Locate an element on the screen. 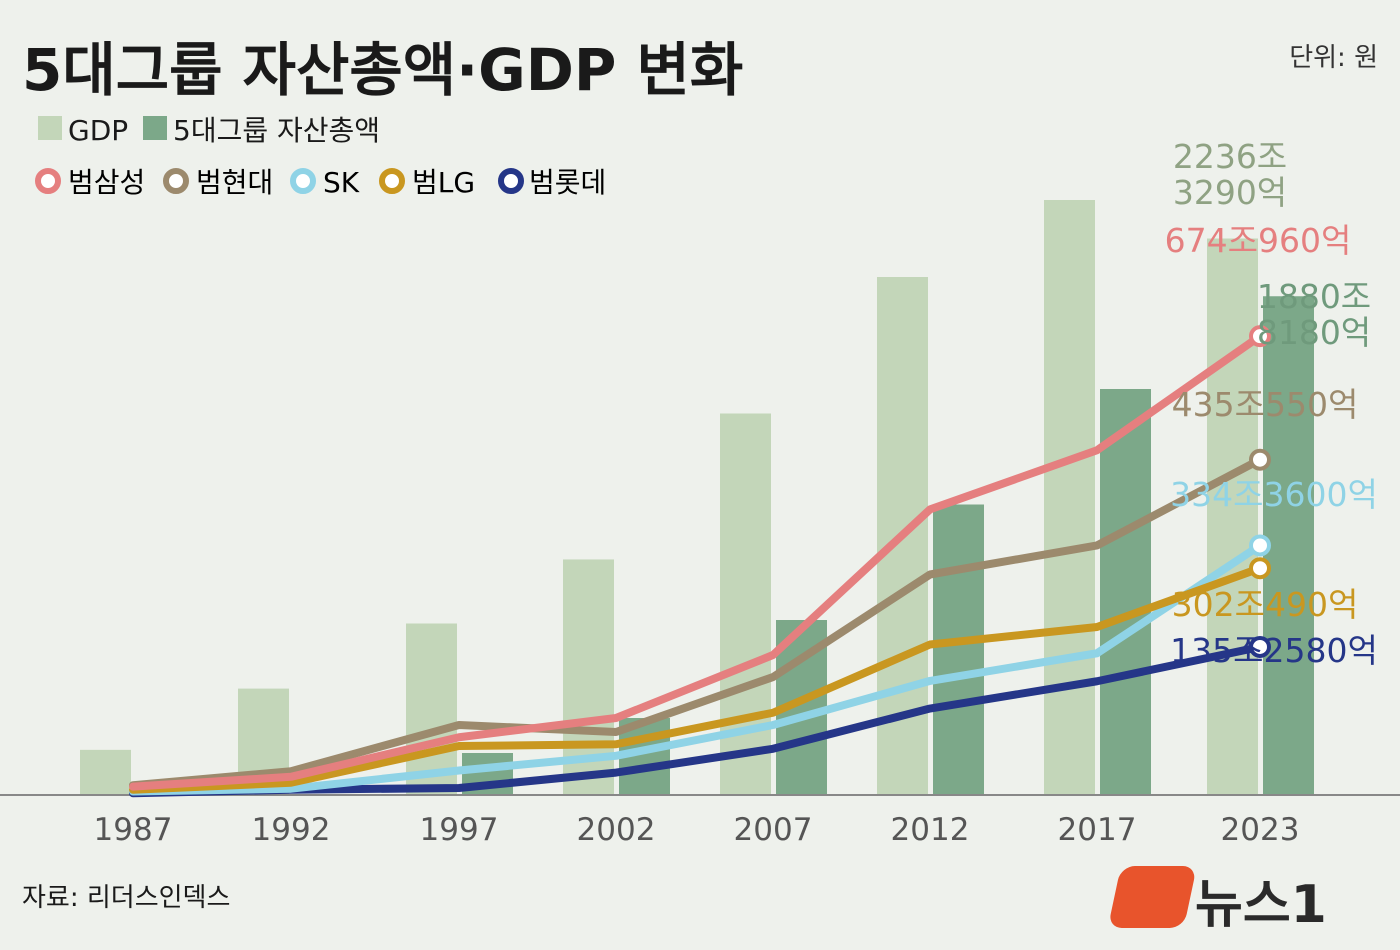 The image size is (1400, 950). legend-swatch-group-total is located at coordinates (155, 128).